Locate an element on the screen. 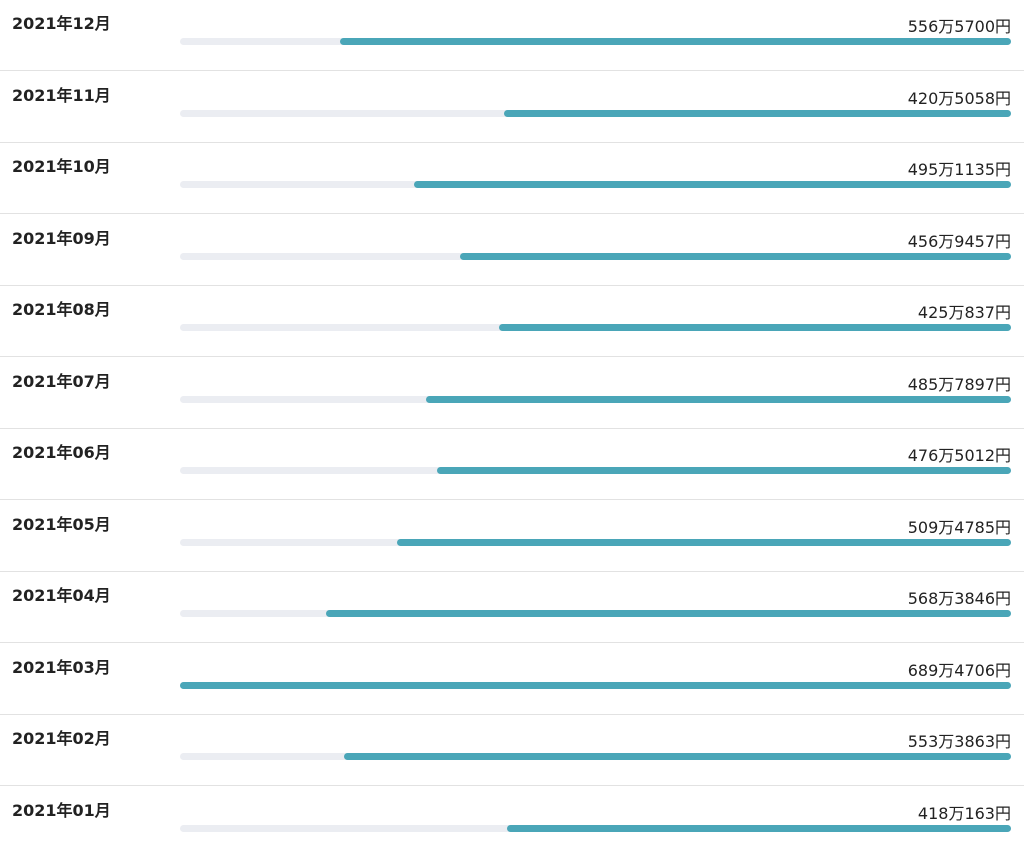  chart-row: 2021年09月 456万9457円 is located at coordinates (512, 250).